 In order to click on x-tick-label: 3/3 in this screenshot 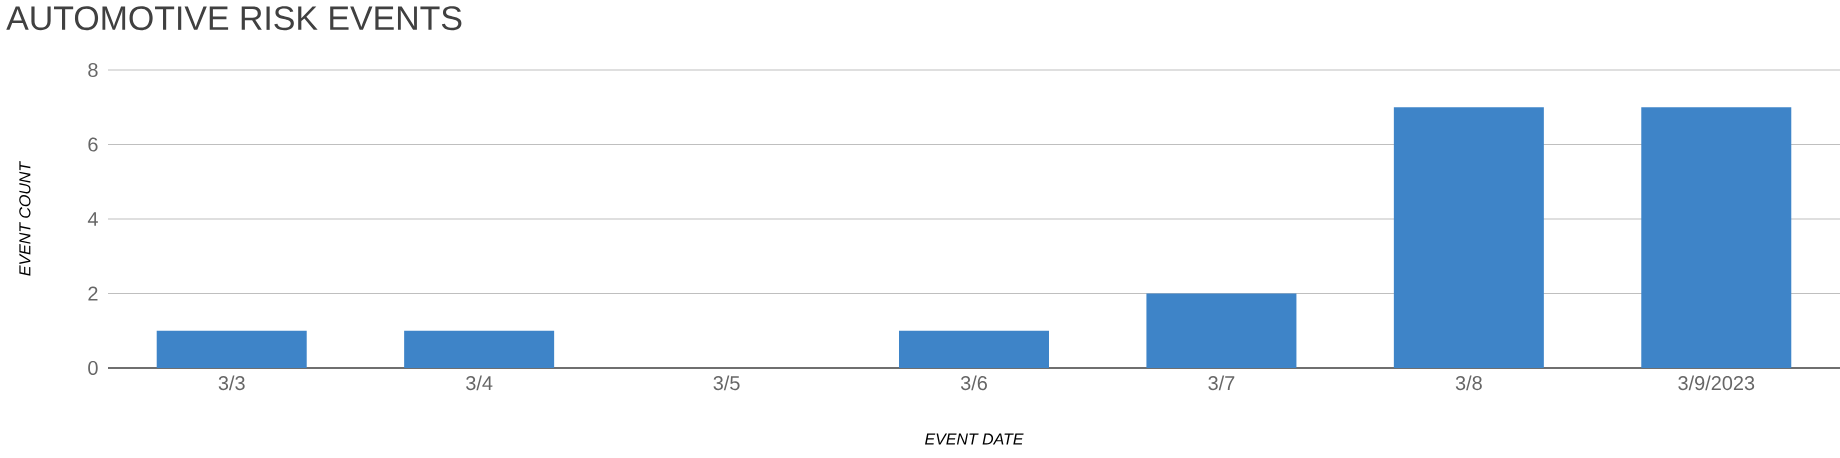, I will do `click(231, 383)`.